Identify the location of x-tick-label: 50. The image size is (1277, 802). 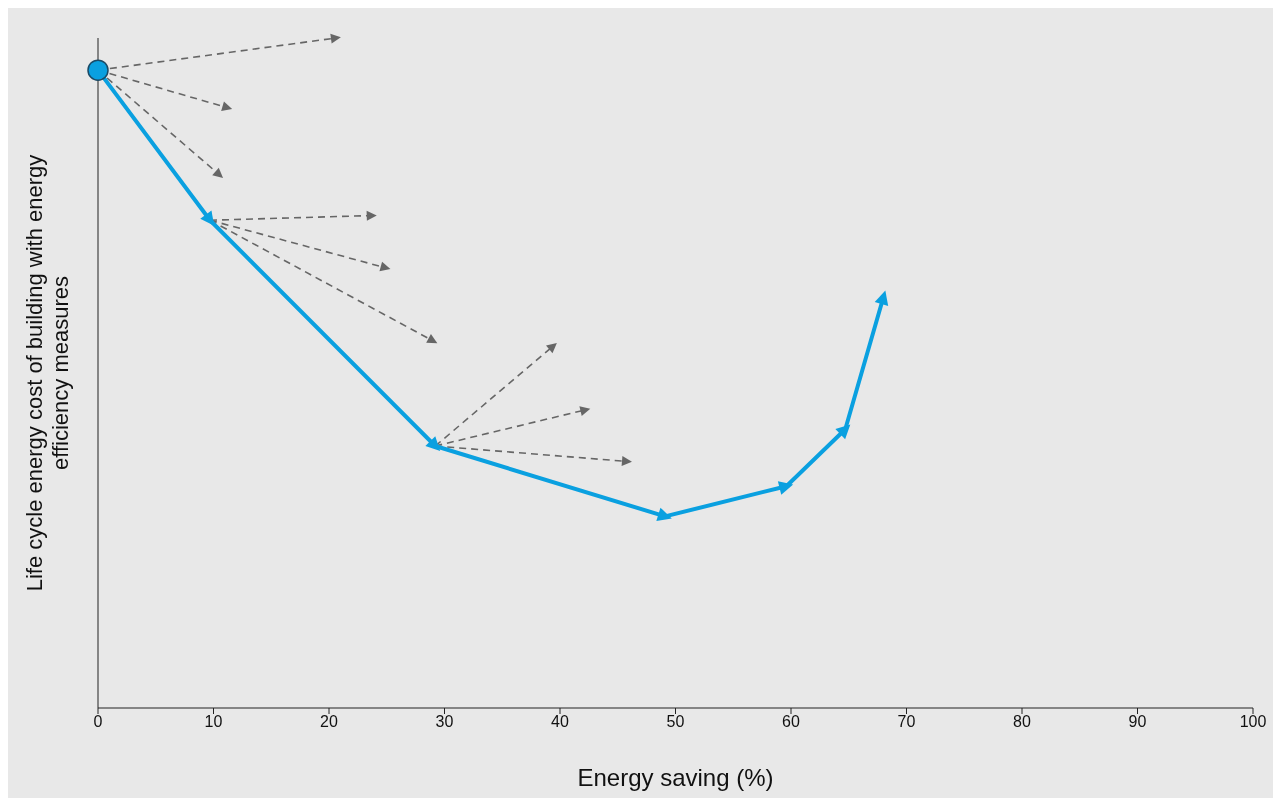
(675, 722).